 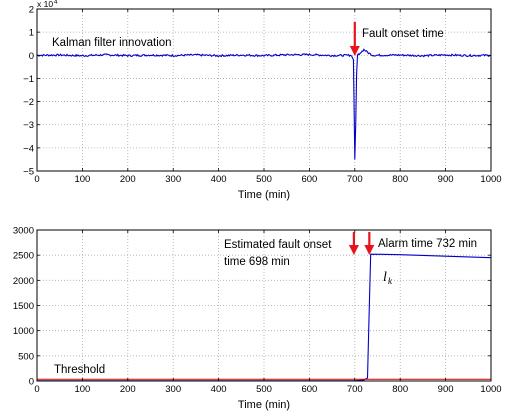 I want to click on alarm-time-label: Alarm time 732 min, so click(x=427, y=244).